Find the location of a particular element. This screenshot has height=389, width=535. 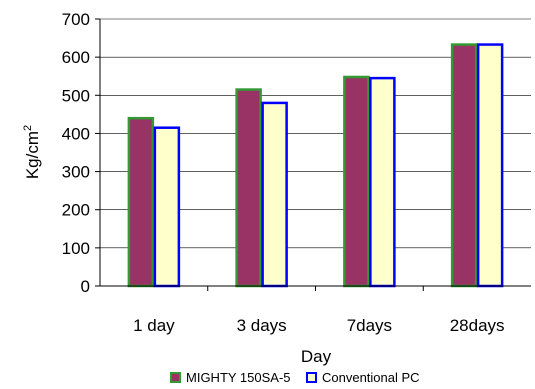

y-tick-label: 400 is located at coordinates (76, 133).